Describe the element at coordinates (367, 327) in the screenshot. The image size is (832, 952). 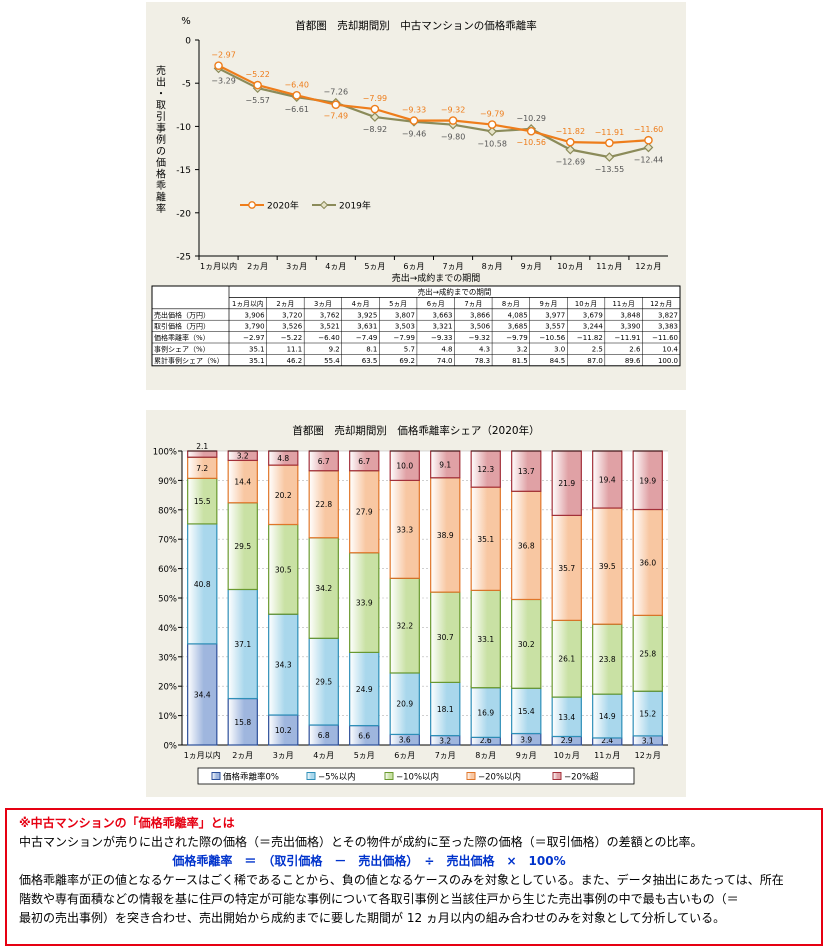
I see `table-cell: 3,631` at that location.